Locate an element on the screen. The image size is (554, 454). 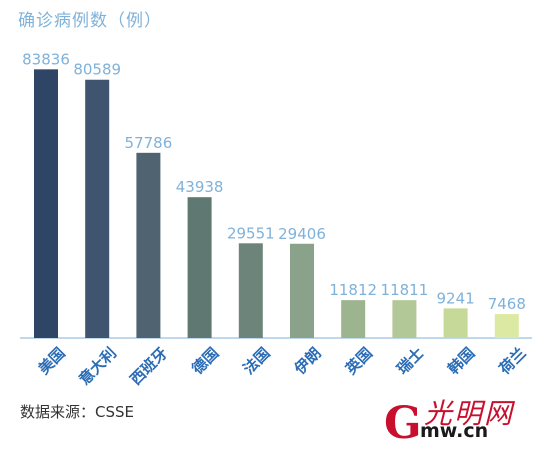
gmw-logo: G 光明网 mw.cn is located at coordinates (460, 418).